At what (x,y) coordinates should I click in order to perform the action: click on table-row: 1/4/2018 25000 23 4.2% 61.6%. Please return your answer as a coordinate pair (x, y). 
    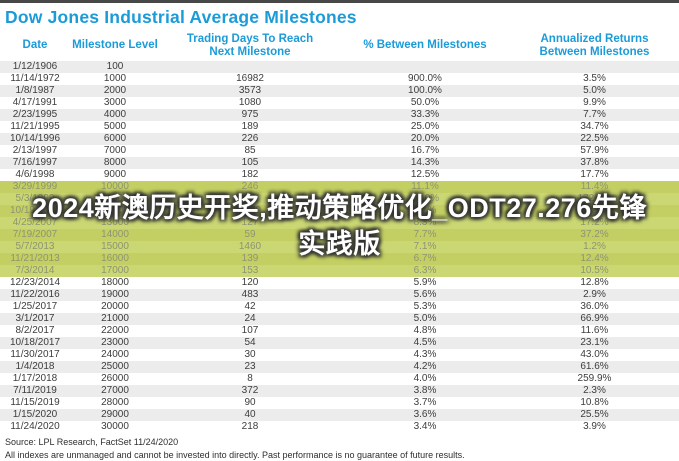
    Looking at the image, I should click on (339, 367).